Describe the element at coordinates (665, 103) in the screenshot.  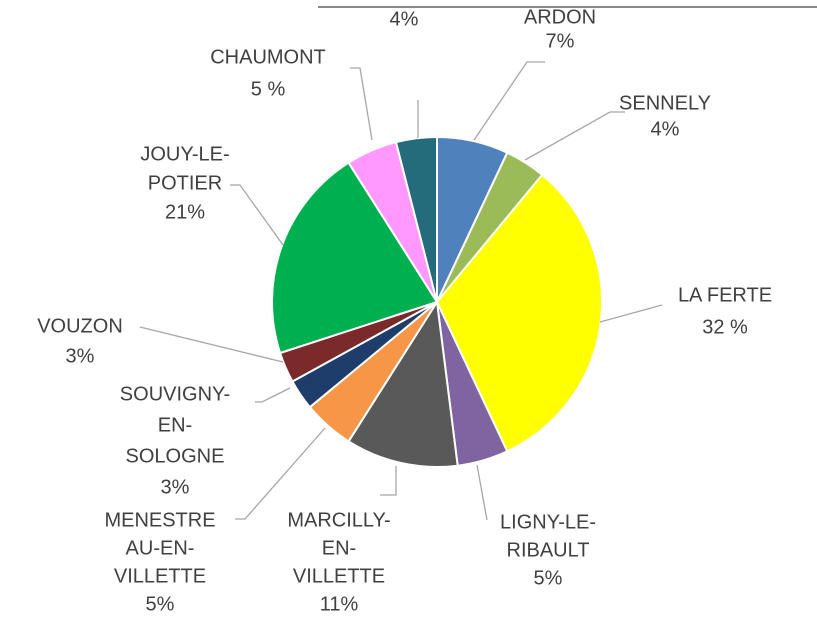
I see `slice-label: SENNELY` at that location.